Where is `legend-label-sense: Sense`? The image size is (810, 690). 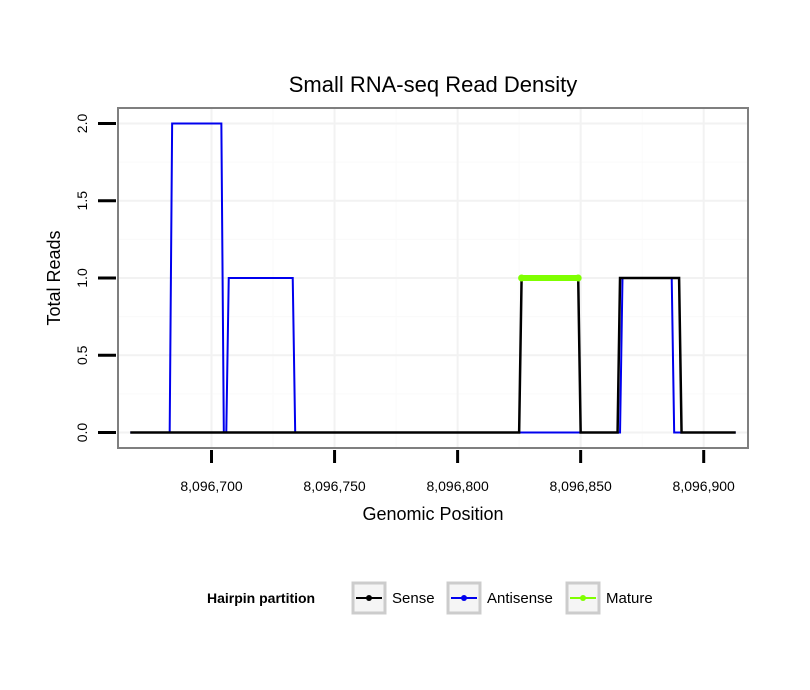
legend-label-sense: Sense is located at coordinates (413, 598).